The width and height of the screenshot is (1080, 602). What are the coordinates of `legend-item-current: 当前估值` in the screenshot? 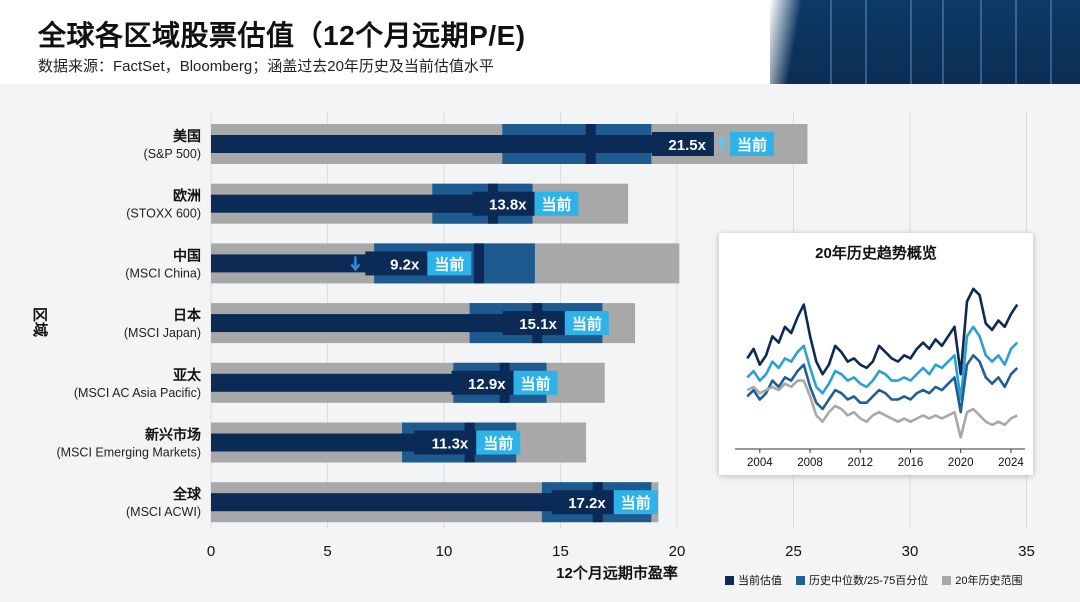 It's located at (753, 580).